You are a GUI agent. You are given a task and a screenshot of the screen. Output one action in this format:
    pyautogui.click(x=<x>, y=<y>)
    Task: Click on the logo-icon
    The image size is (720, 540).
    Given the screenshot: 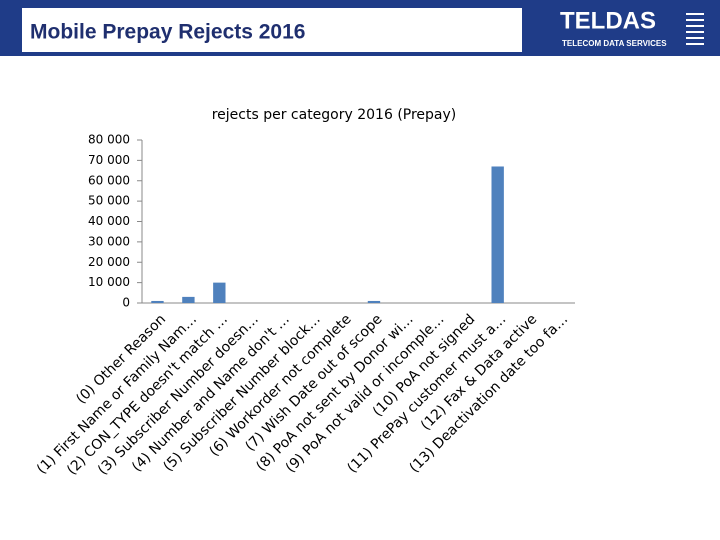 What is the action you would take?
    pyautogui.click(x=695, y=29)
    